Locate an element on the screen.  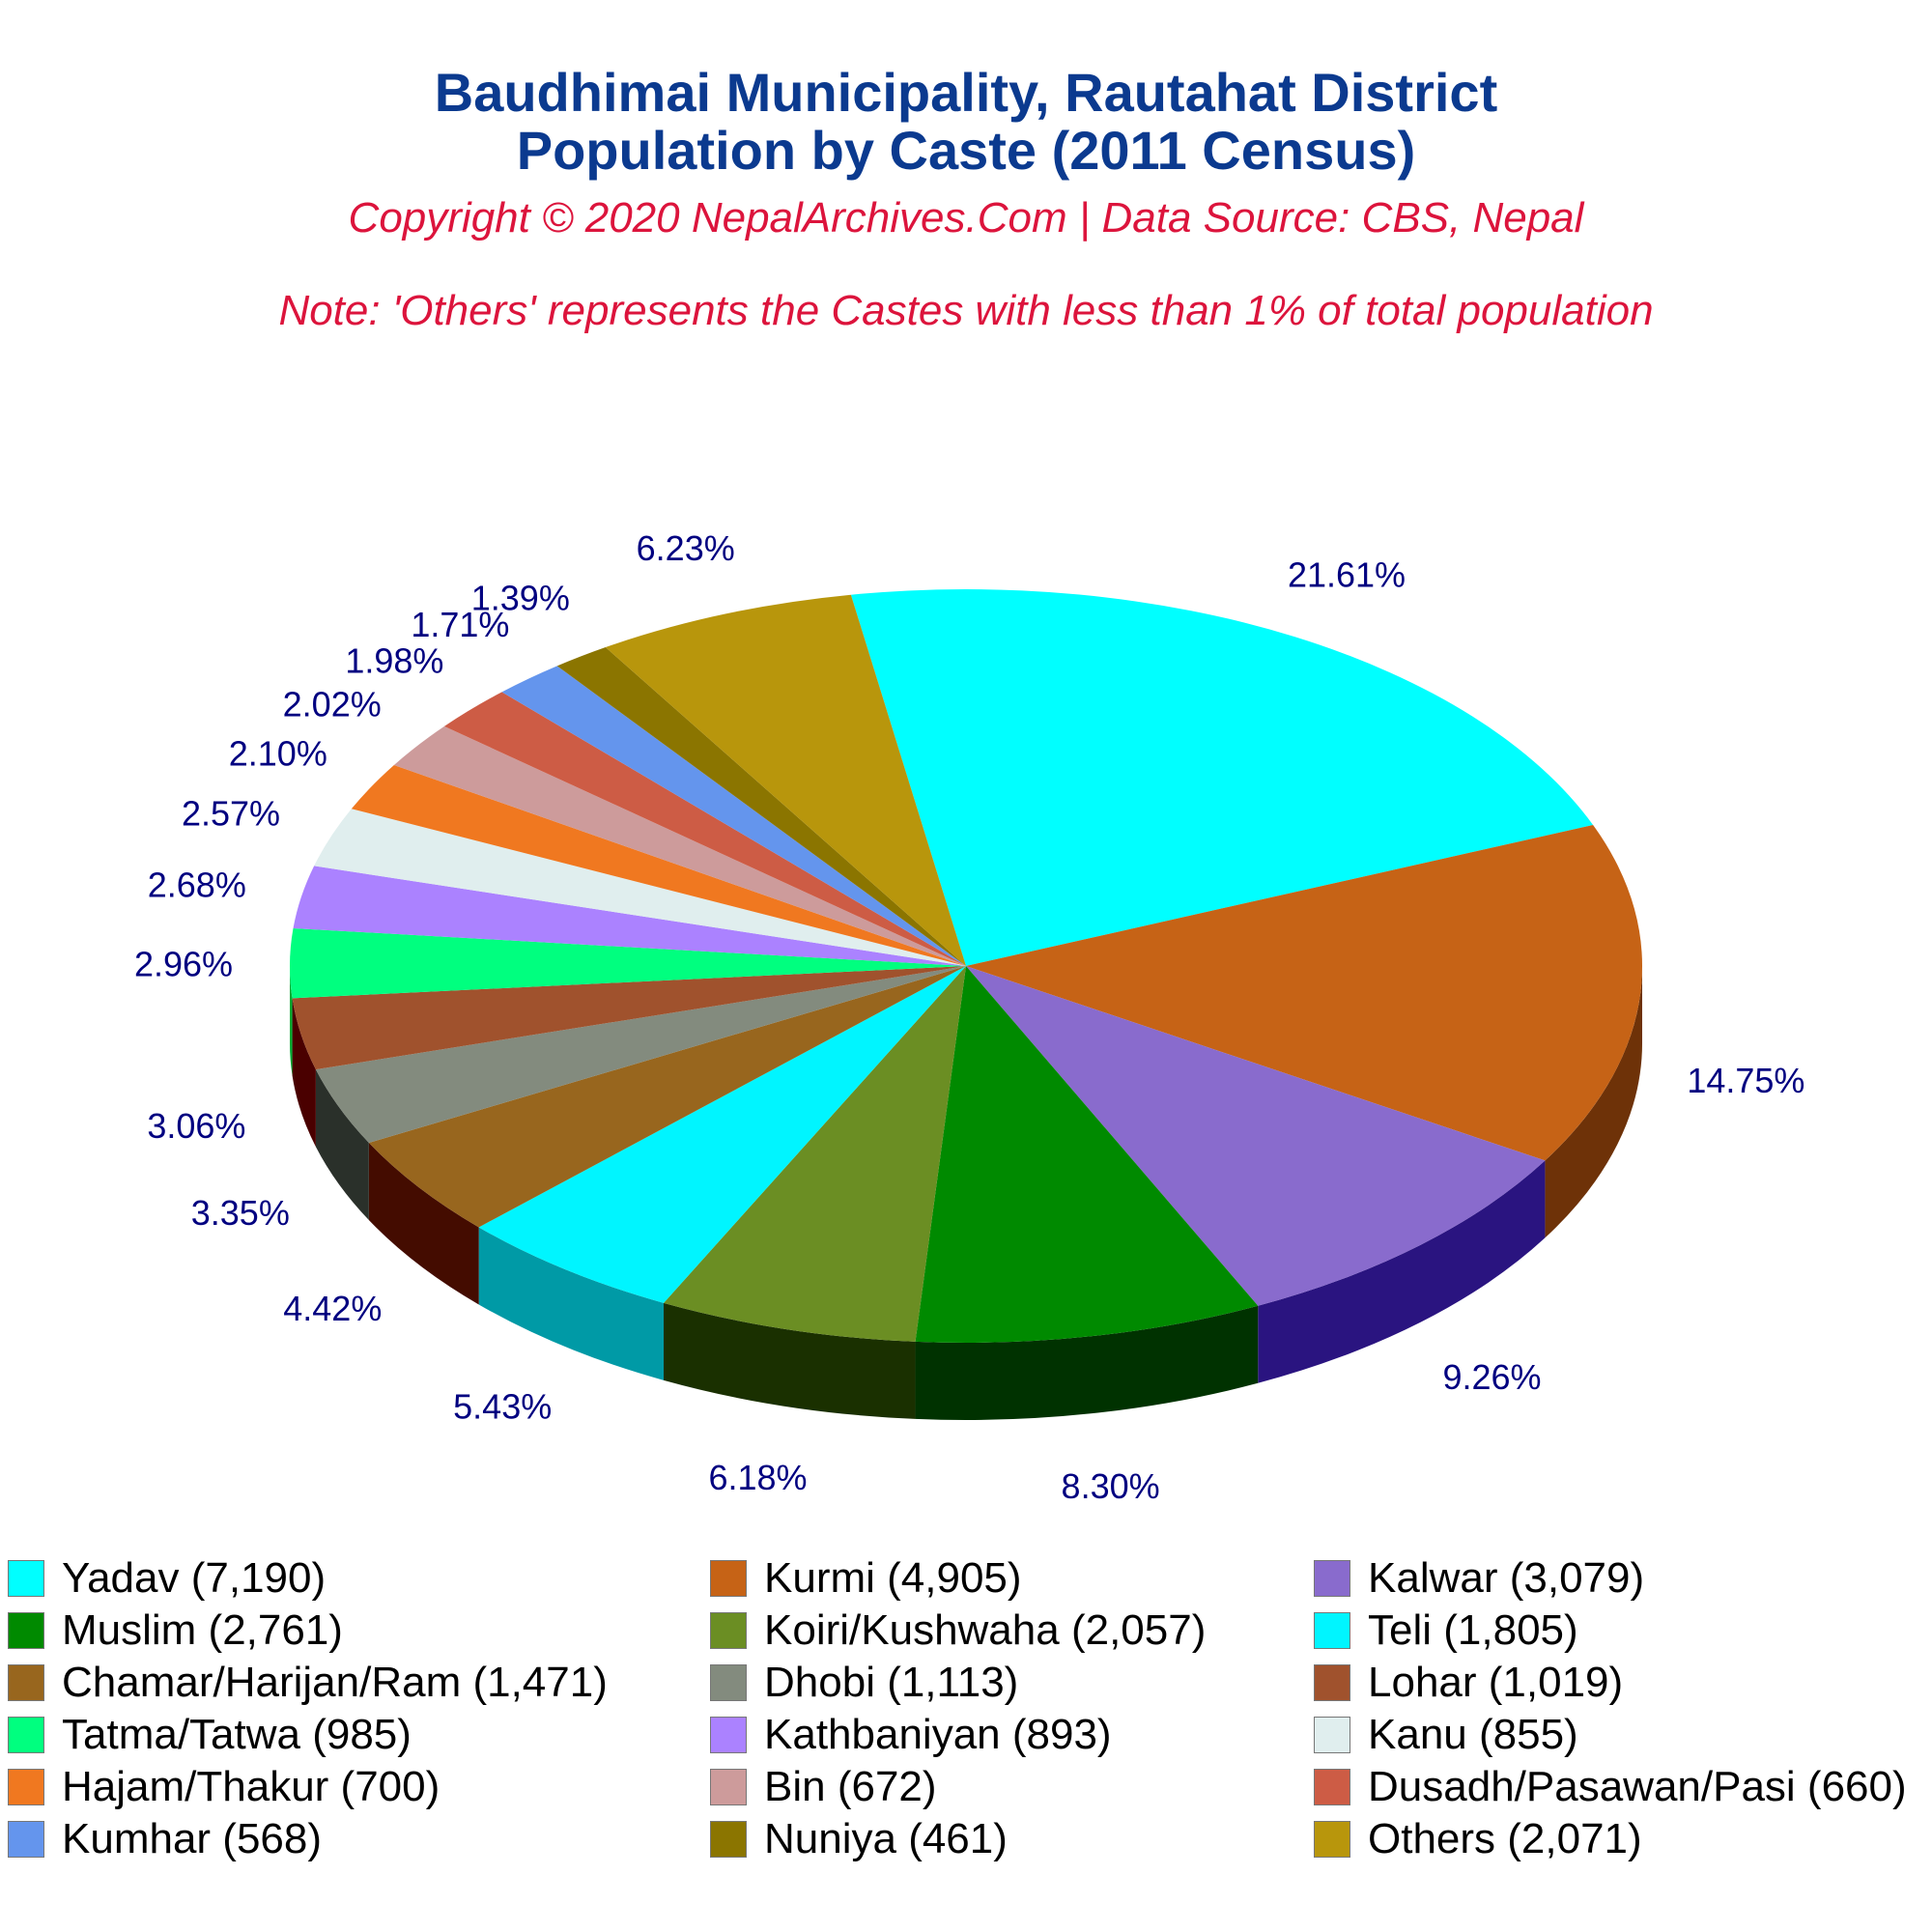
legend-item: Muslim (2,761) is located at coordinates (175, 1631).